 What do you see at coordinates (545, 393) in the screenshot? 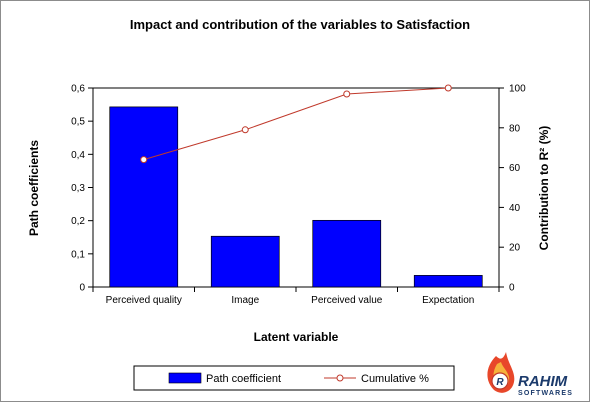
I see `watermark-sub: SOFTWARES` at bounding box center [545, 393].